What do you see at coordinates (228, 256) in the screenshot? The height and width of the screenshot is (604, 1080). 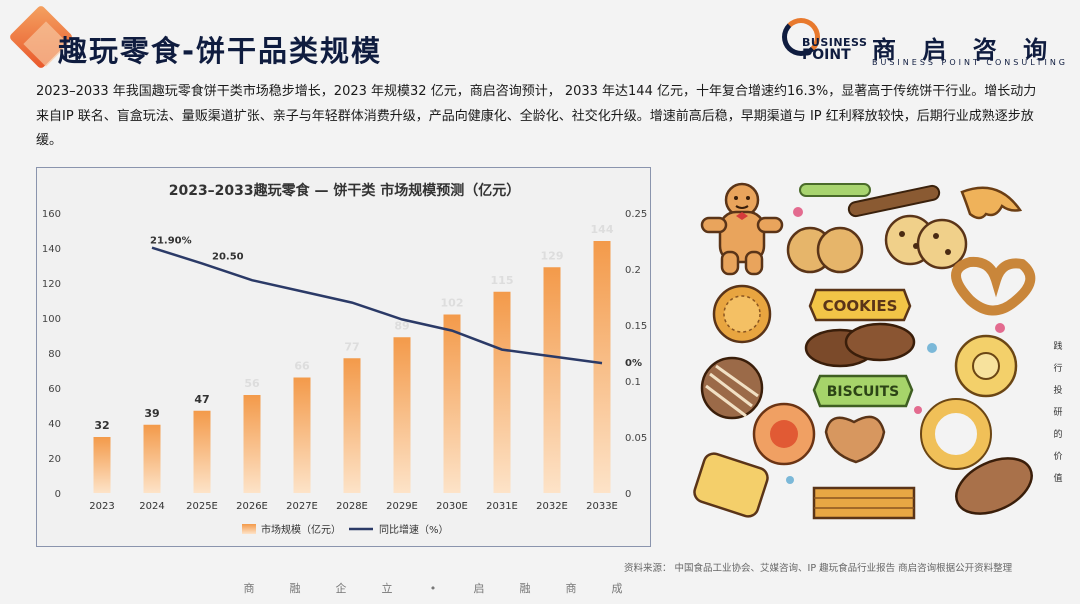 I see `line-value-label: 20.50` at bounding box center [228, 256].